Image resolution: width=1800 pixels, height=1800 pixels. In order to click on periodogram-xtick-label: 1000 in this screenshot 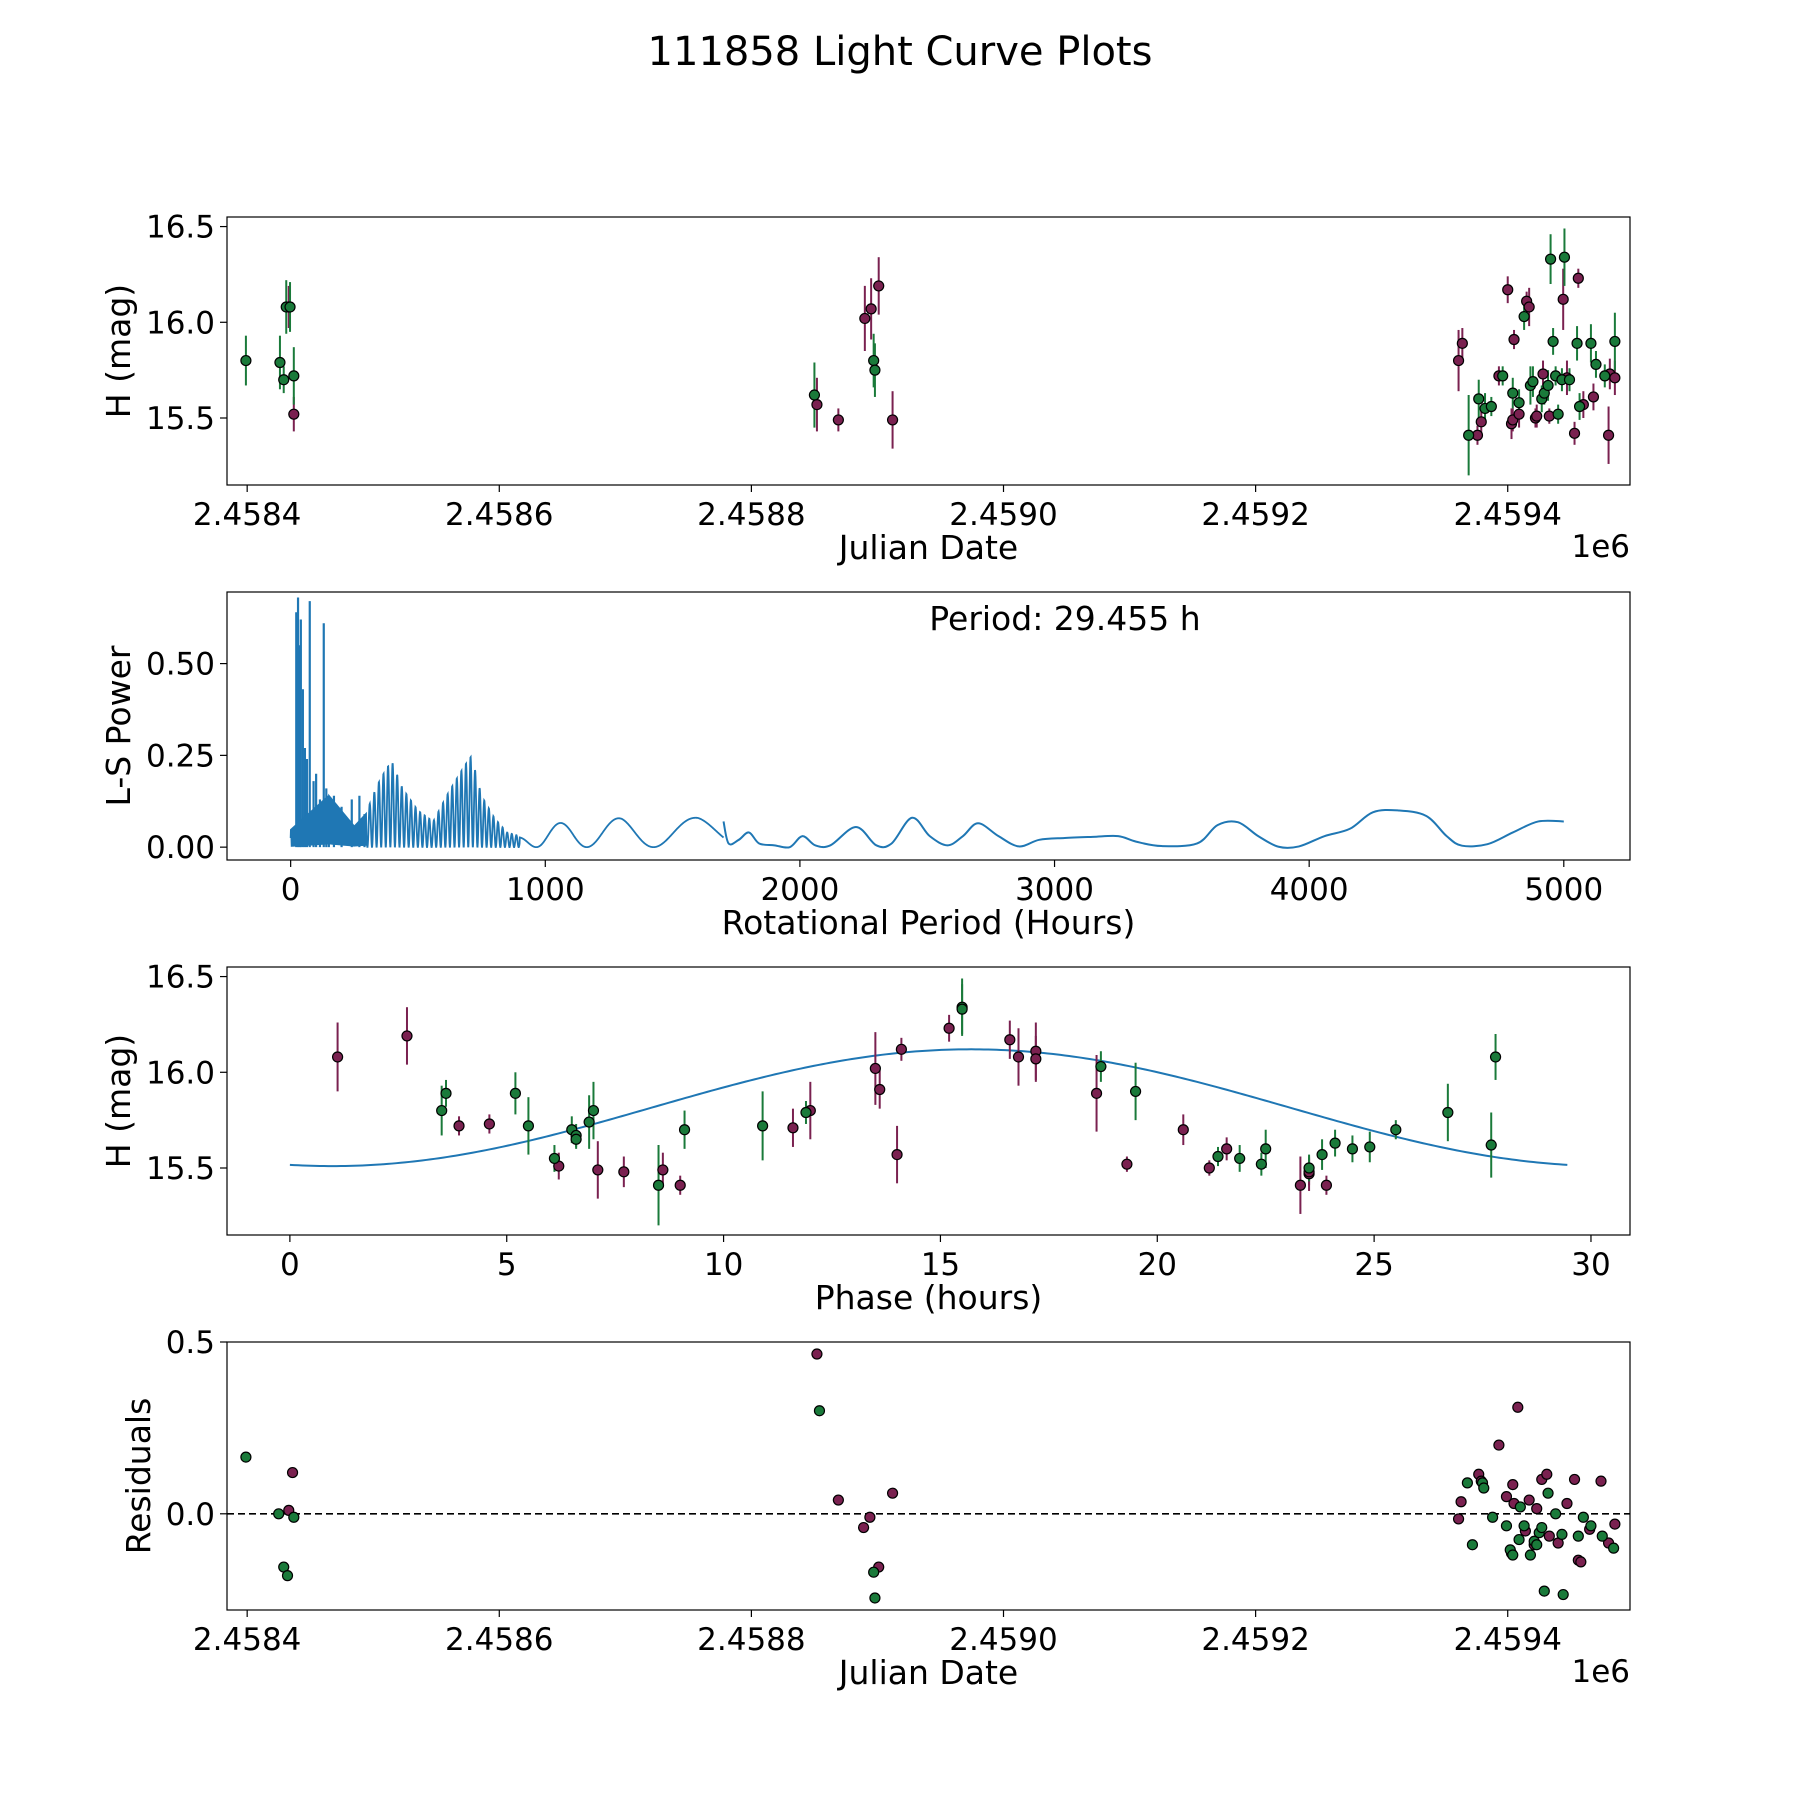, I will do `click(545, 890)`.